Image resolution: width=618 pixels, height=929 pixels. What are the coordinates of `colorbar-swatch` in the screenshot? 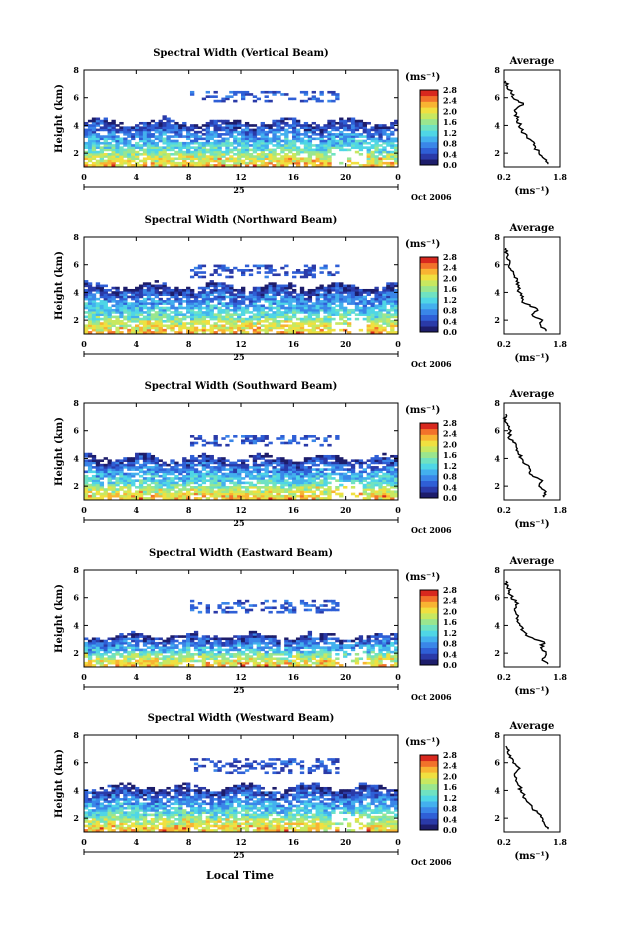 It's located at (429, 437).